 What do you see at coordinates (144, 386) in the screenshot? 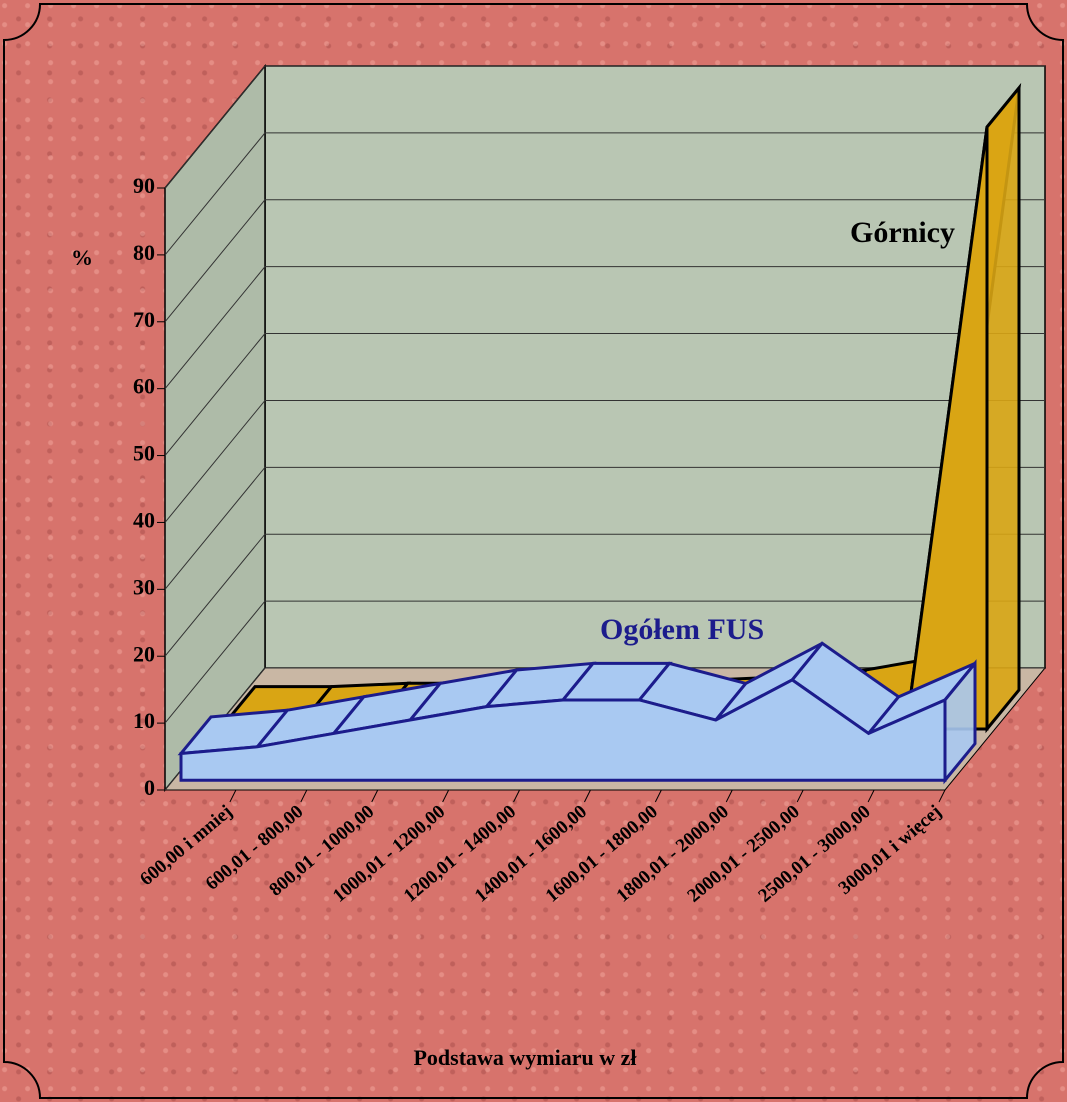
I see `y-tick-label: 60` at bounding box center [144, 386].